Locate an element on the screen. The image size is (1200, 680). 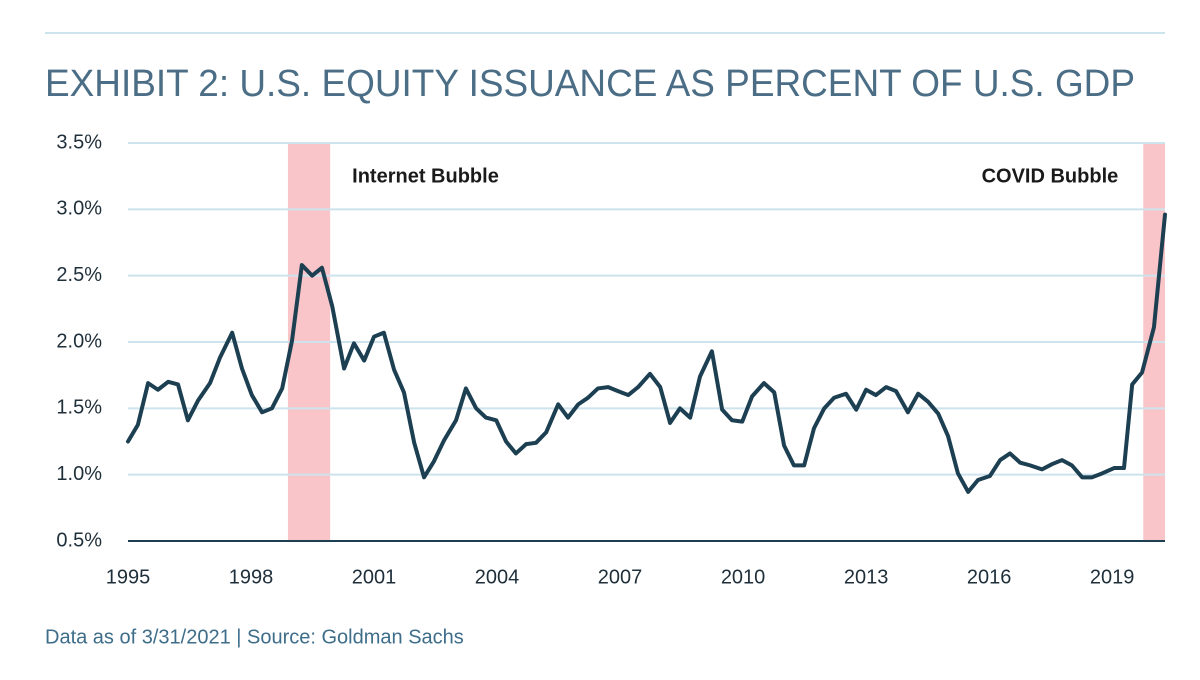
y-tick-label: 3.5% is located at coordinates (79, 142).